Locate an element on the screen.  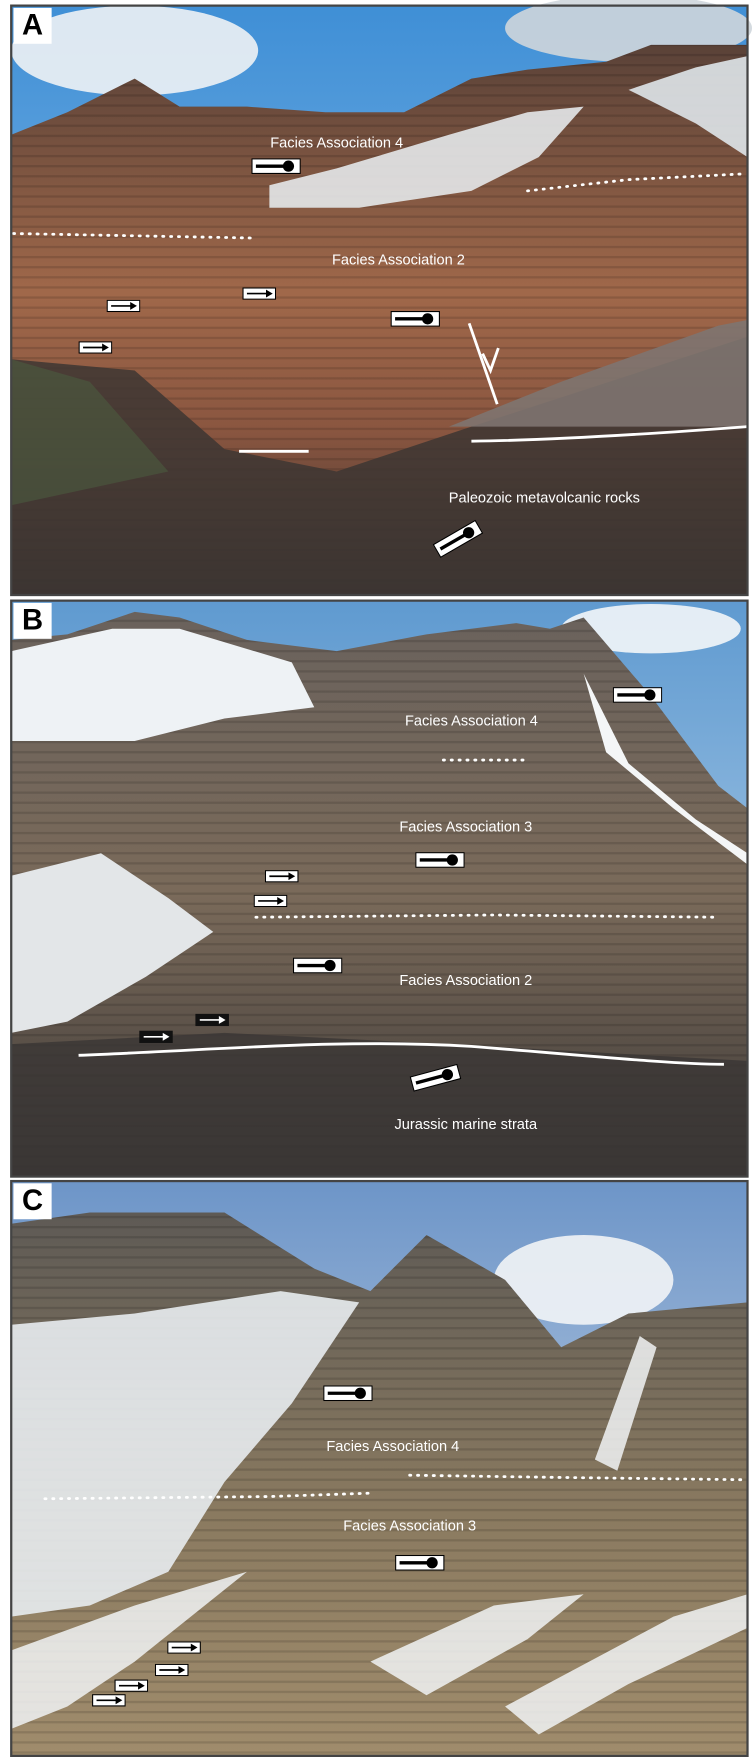
panel-label: A is located at coordinates (32, 26).